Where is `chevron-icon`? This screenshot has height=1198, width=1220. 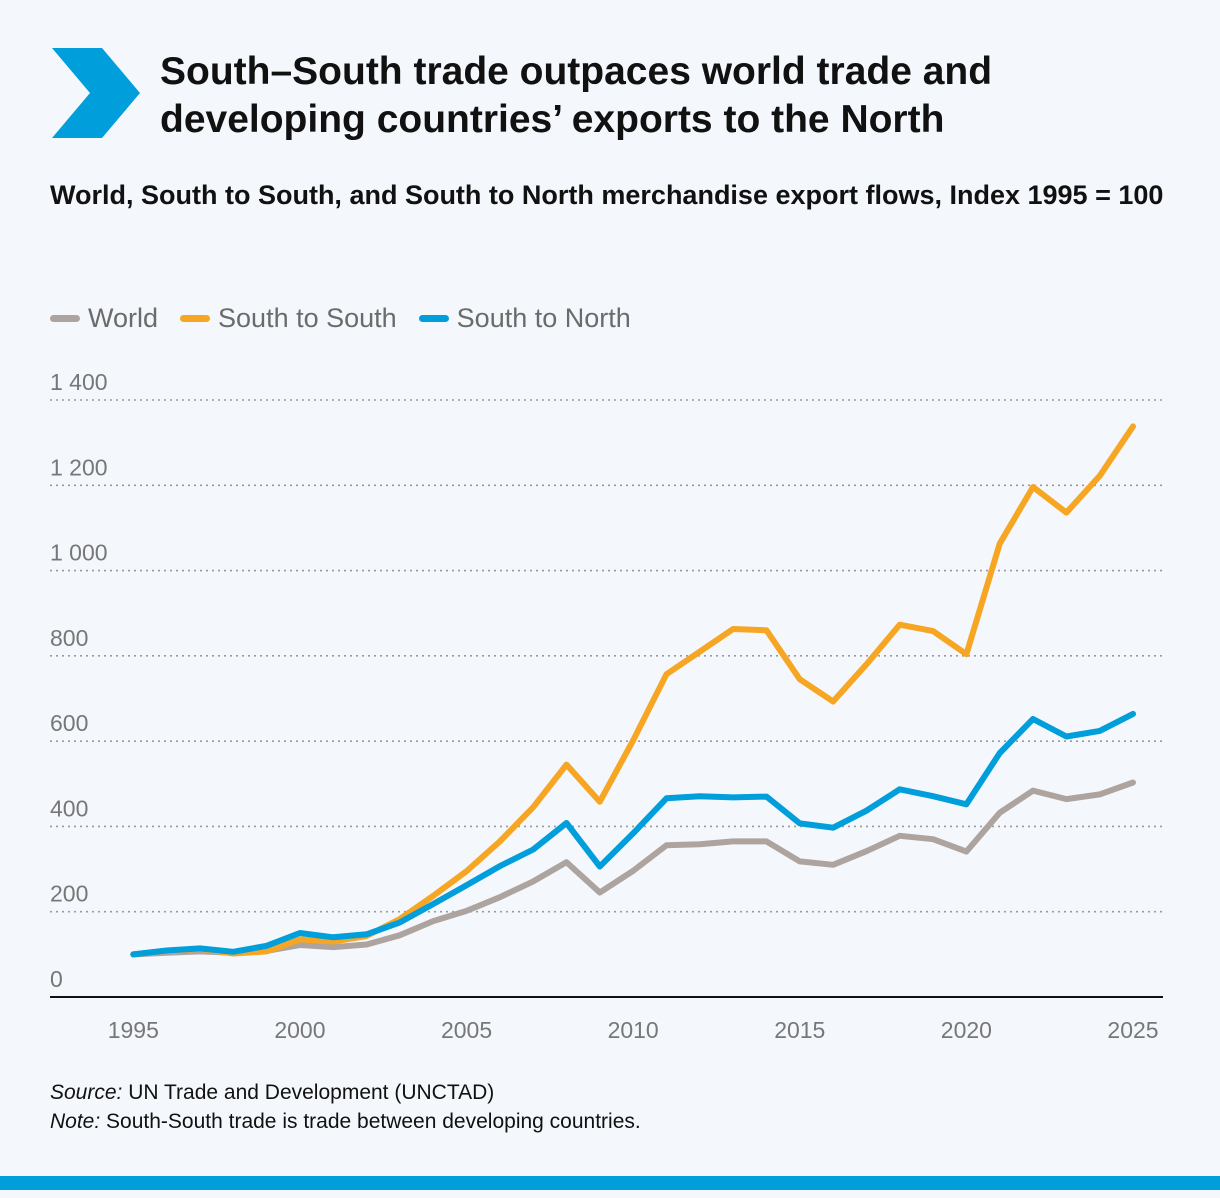 chevron-icon is located at coordinates (96, 93).